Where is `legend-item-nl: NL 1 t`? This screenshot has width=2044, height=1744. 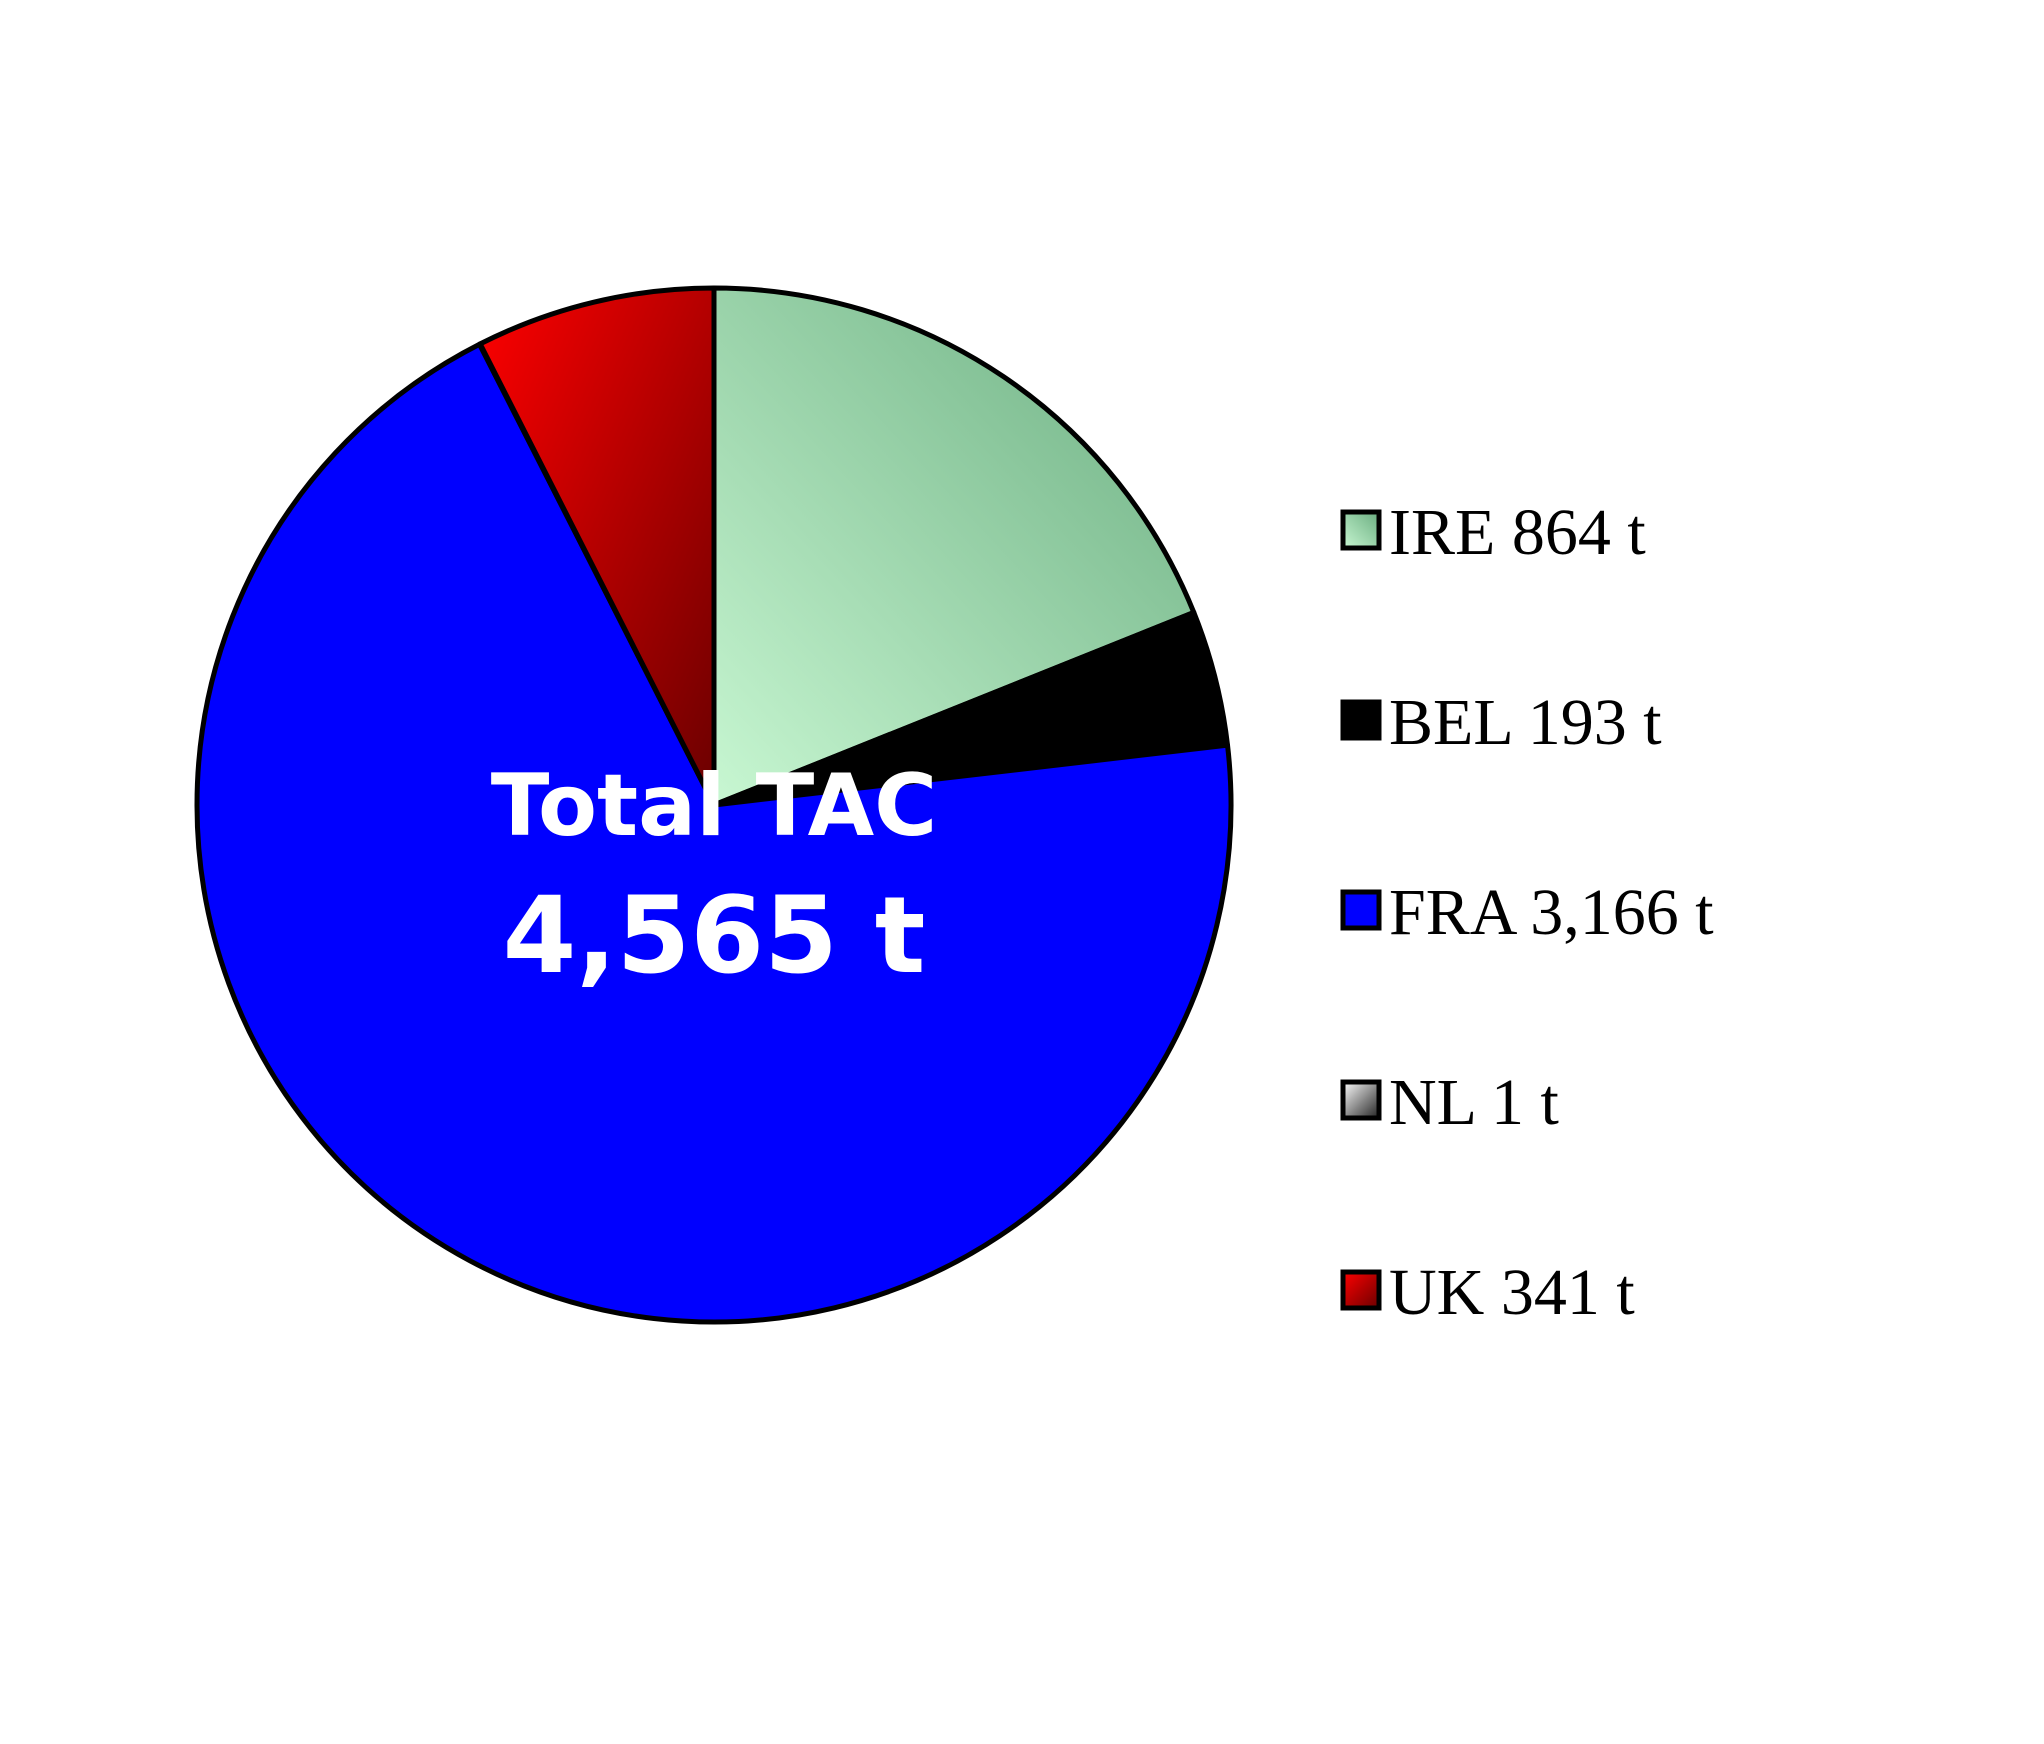
legend-item-nl: NL 1 t is located at coordinates (1449, 1102).